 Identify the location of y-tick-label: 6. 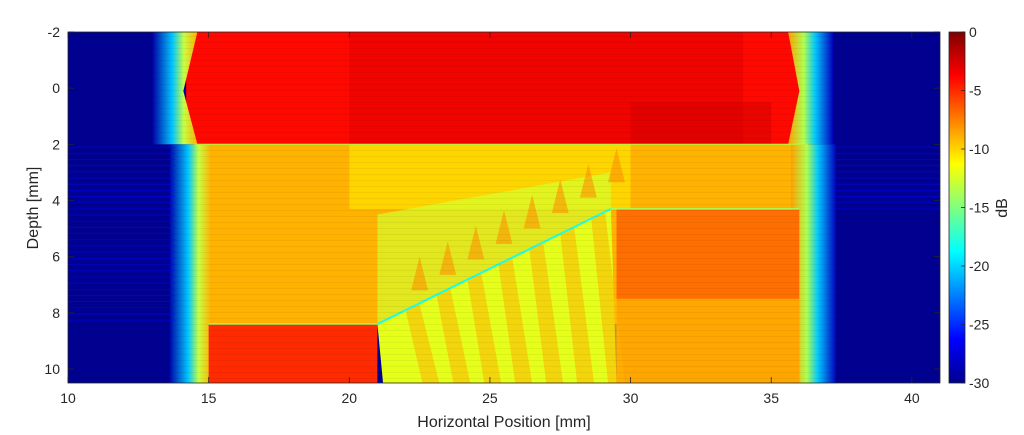
(56, 257).